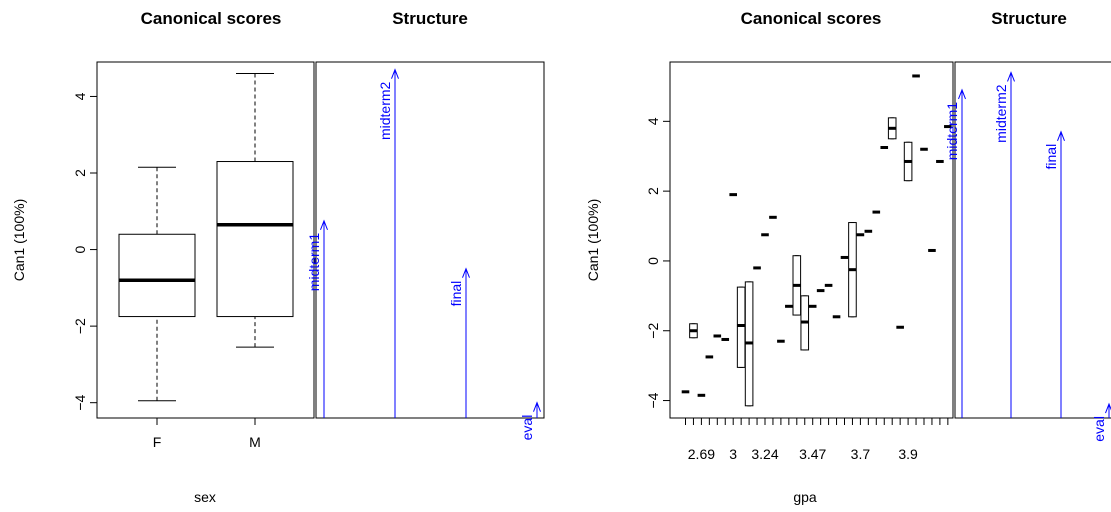 This screenshot has width=1111, height=512. Describe the element at coordinates (908, 454) in the screenshot. I see `gpa-x-tick-label: 3.9` at that location.